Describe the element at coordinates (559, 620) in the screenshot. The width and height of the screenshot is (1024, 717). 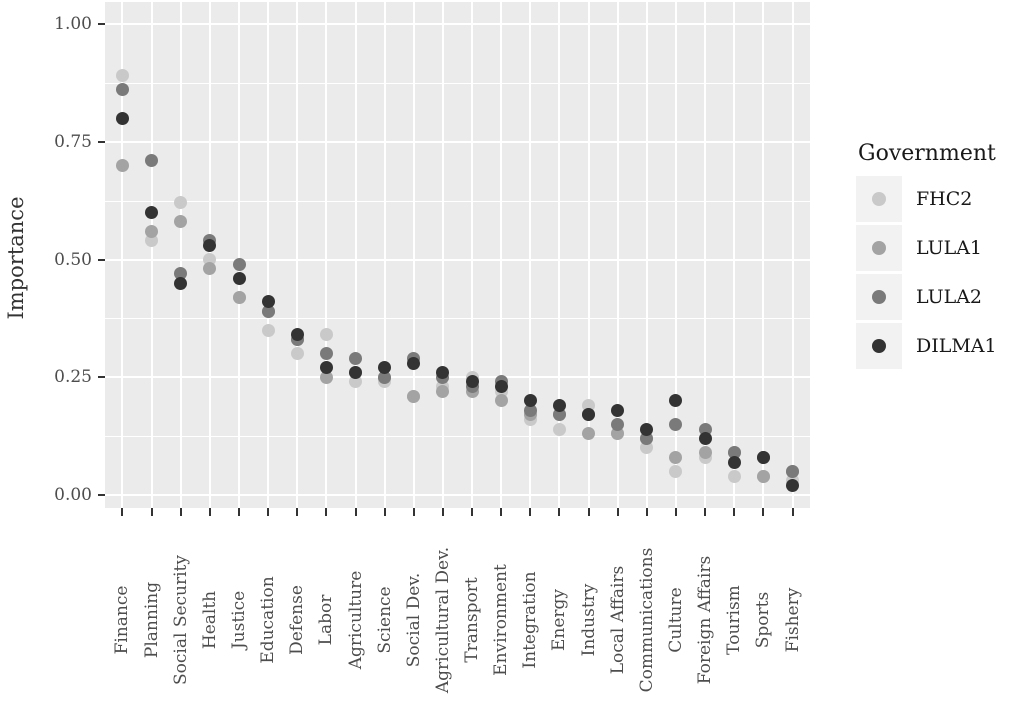
I see `x-tick-label: Energy` at that location.